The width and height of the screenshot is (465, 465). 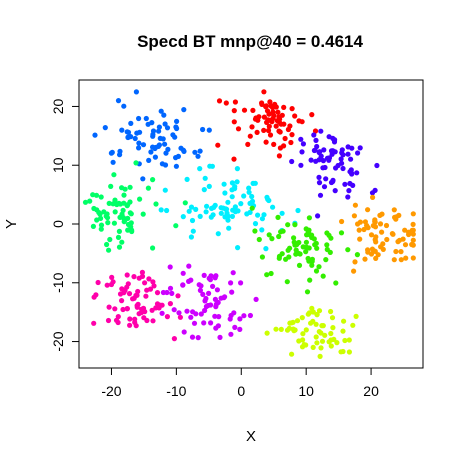 I want to click on y-tick-label: -20, so click(x=58, y=341).